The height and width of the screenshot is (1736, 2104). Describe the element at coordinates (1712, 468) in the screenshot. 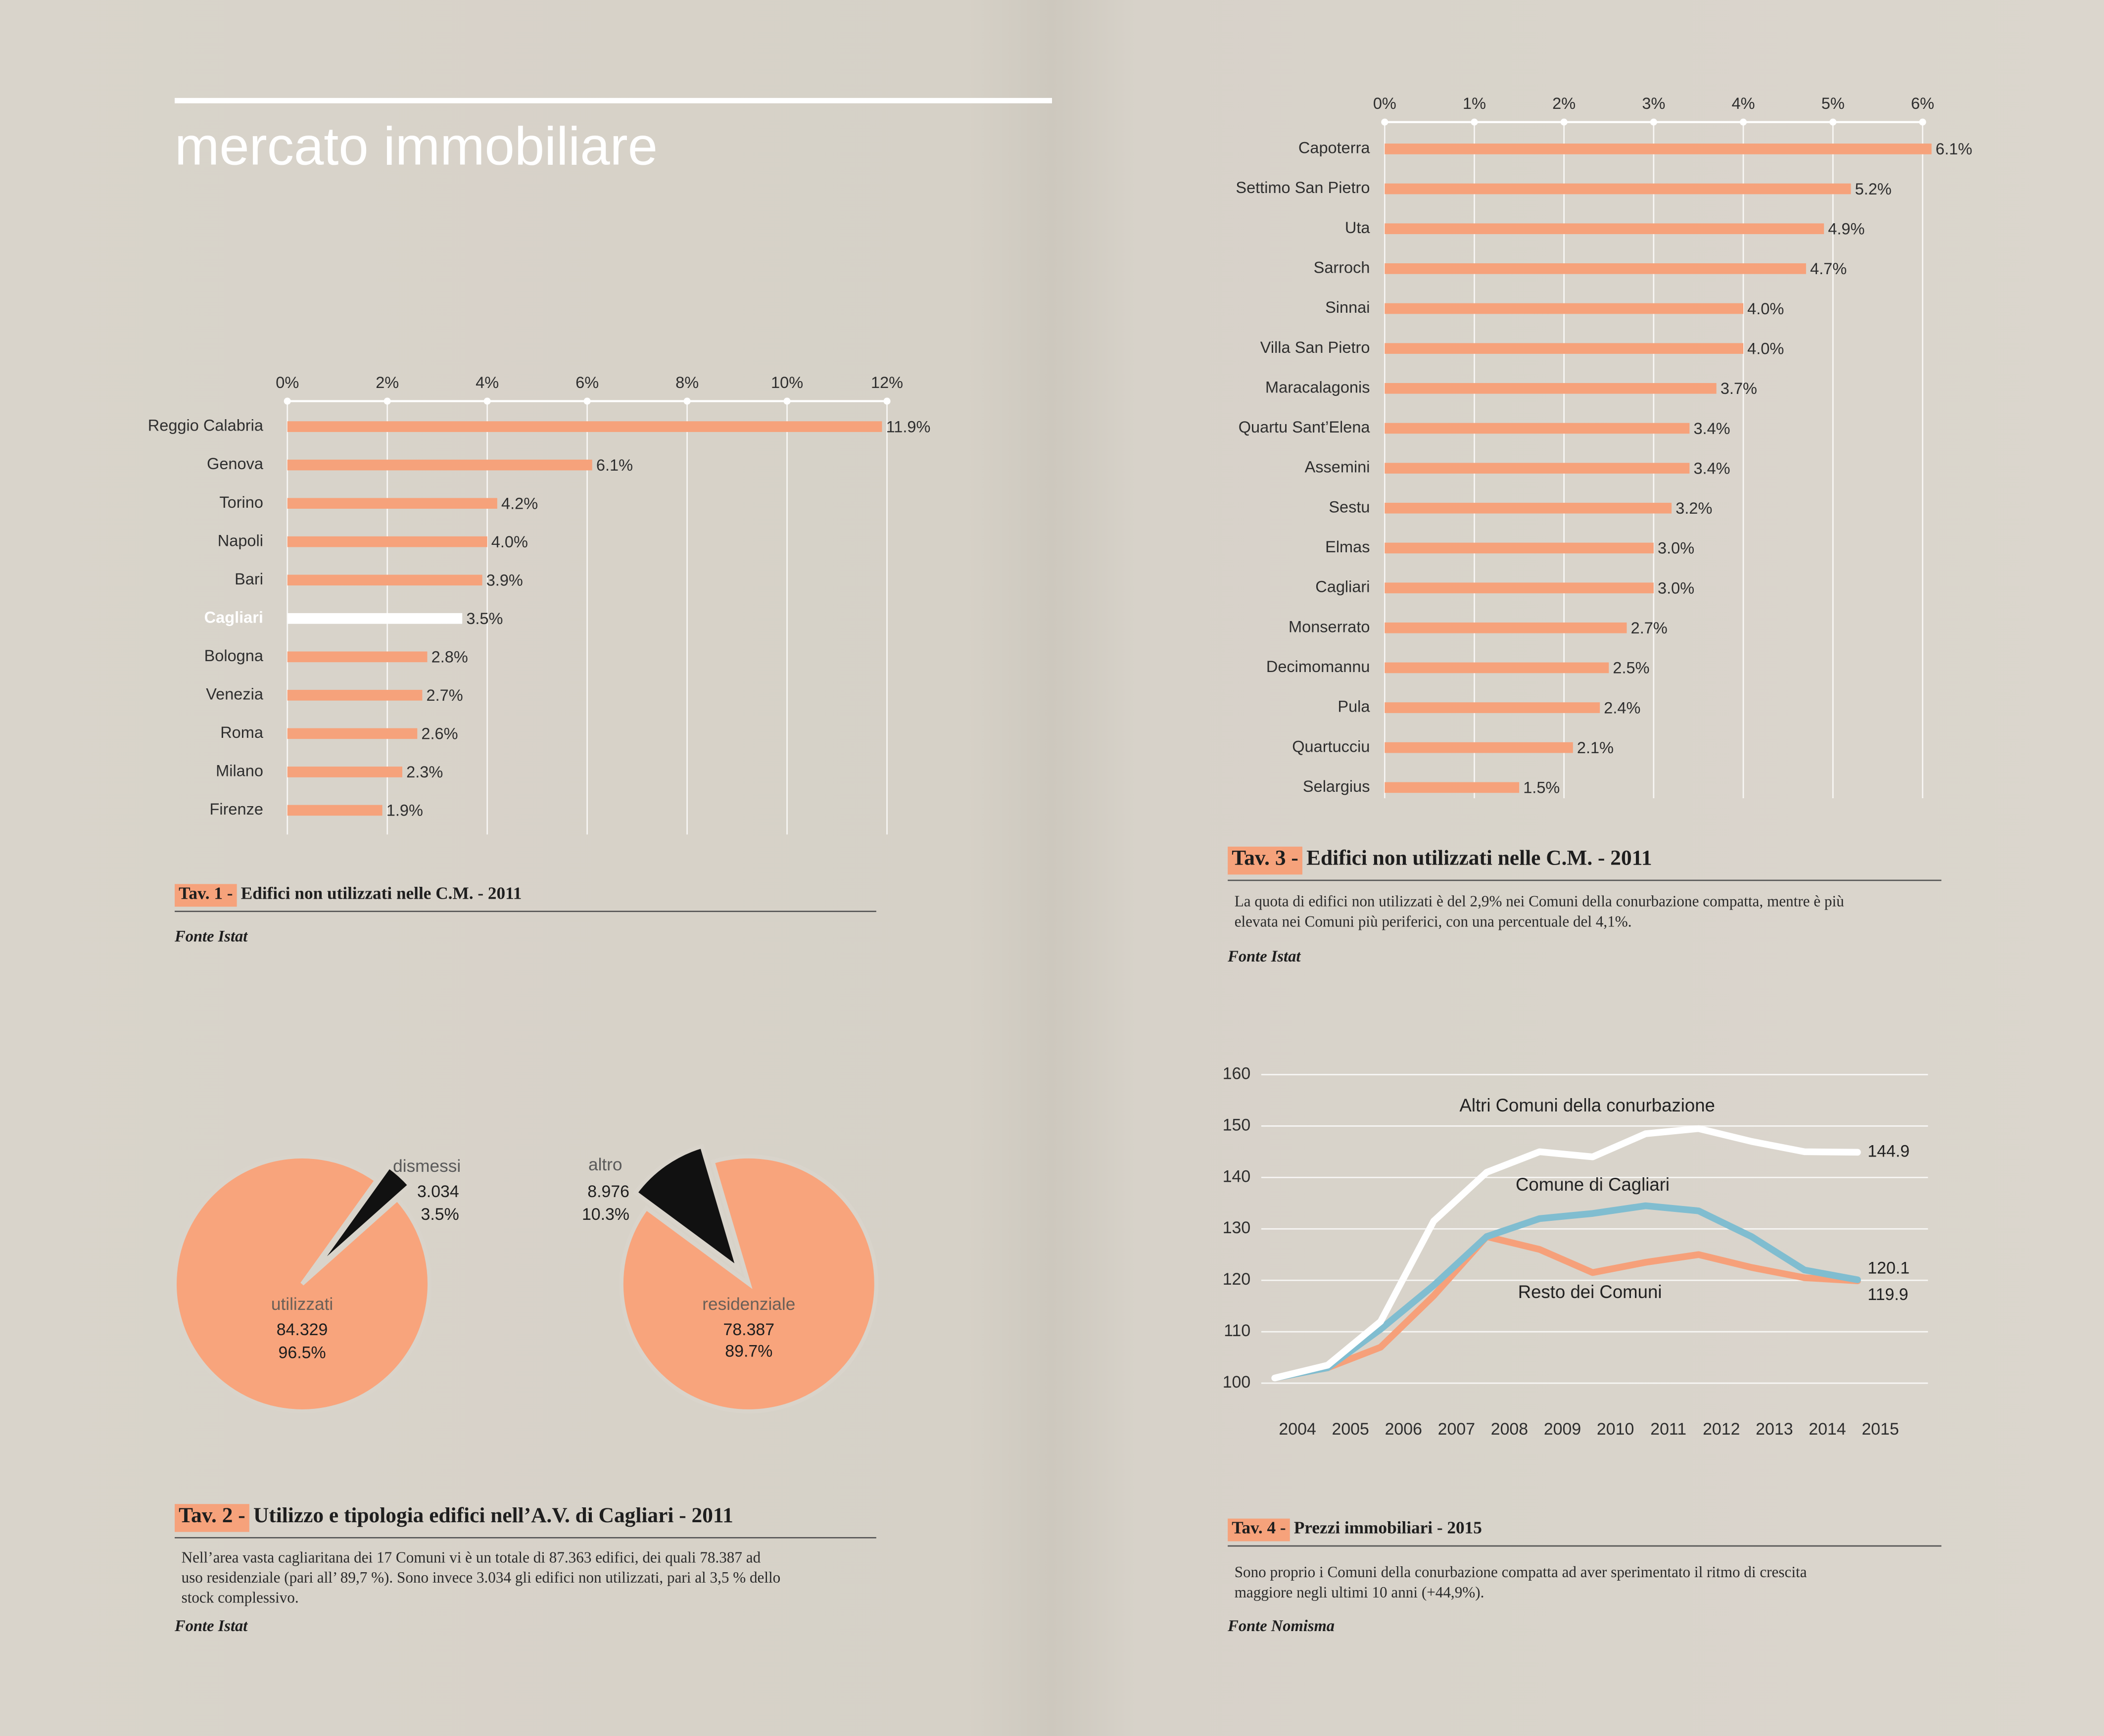

I see `value-label: 3.4%` at that location.